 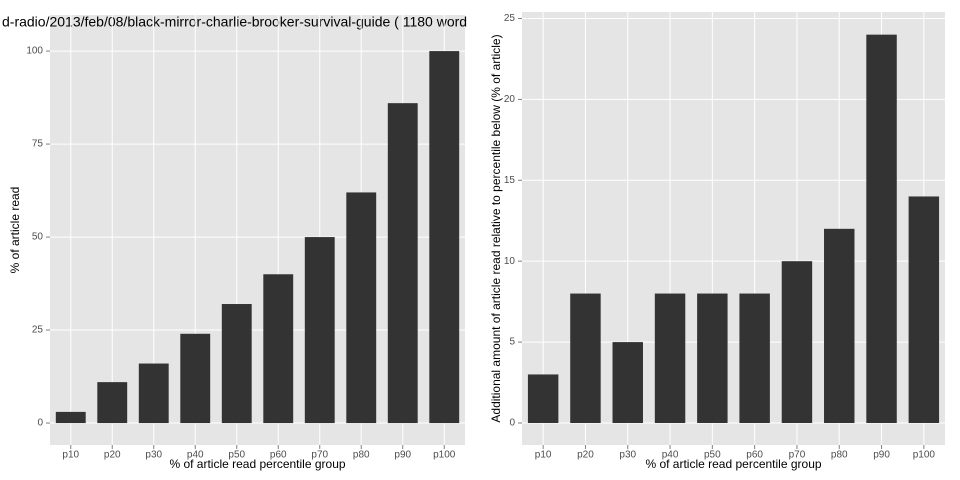 I want to click on y-tick-label: 15, so click(x=510, y=180).